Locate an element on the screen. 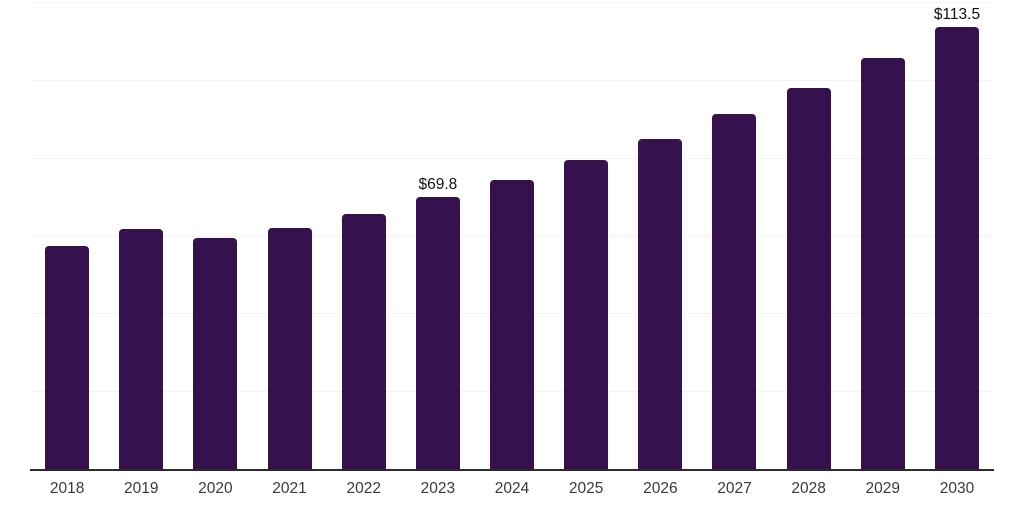  bar-2025 is located at coordinates (586, 314).